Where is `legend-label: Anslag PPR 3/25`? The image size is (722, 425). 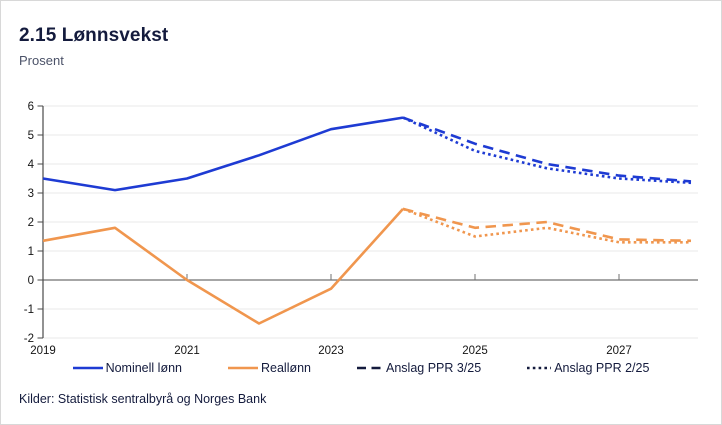
legend-label: Anslag PPR 3/25 is located at coordinates (434, 368).